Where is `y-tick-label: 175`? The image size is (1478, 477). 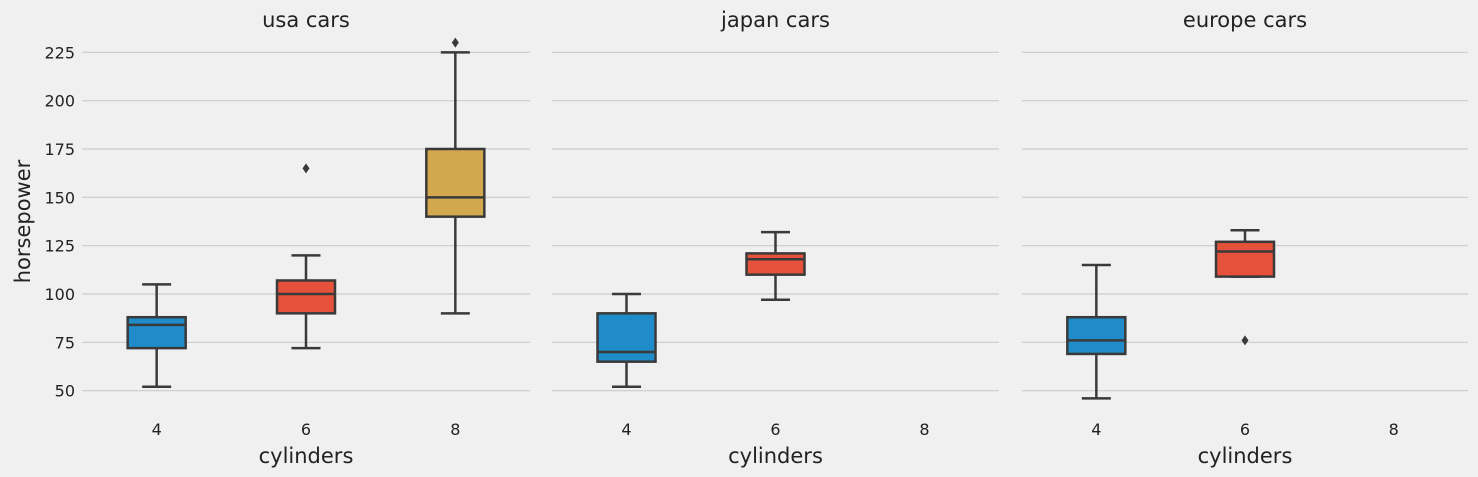 y-tick-label: 175 is located at coordinates (59, 149).